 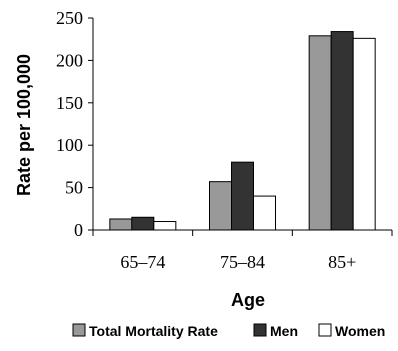 What do you see at coordinates (142, 262) in the screenshot?
I see `x-tick-label: 65–74` at bounding box center [142, 262].